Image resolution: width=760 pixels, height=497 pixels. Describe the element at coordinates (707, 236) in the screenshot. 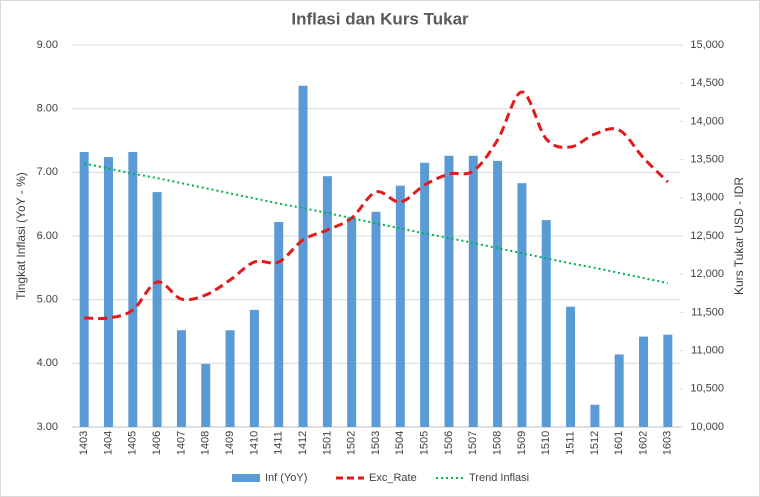

I see `y2-tick-label: 12,500` at that location.